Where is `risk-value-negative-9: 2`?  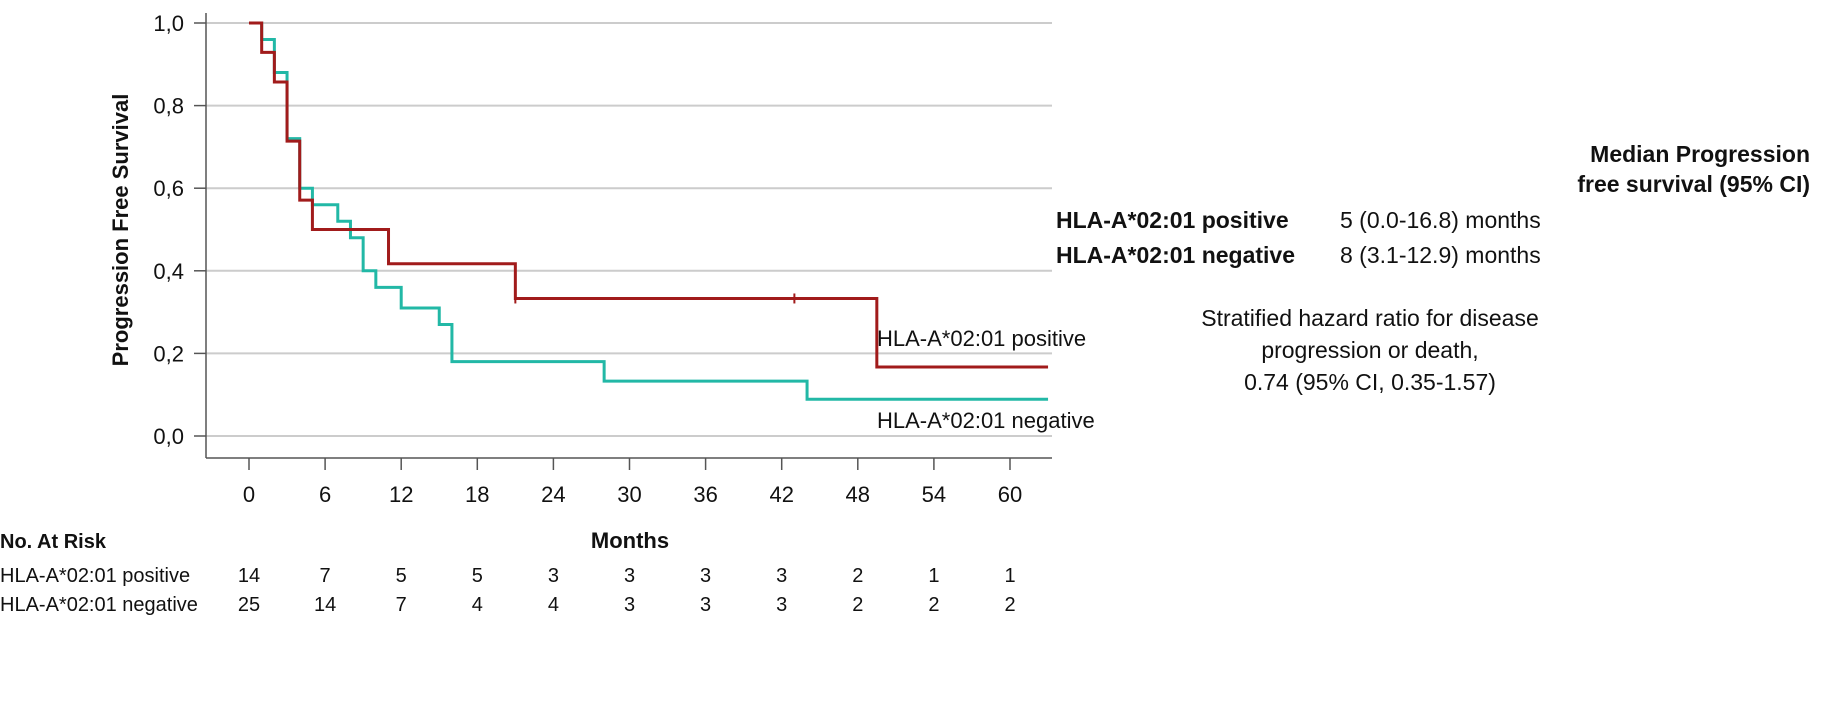 risk-value-negative-9: 2 is located at coordinates (933, 605).